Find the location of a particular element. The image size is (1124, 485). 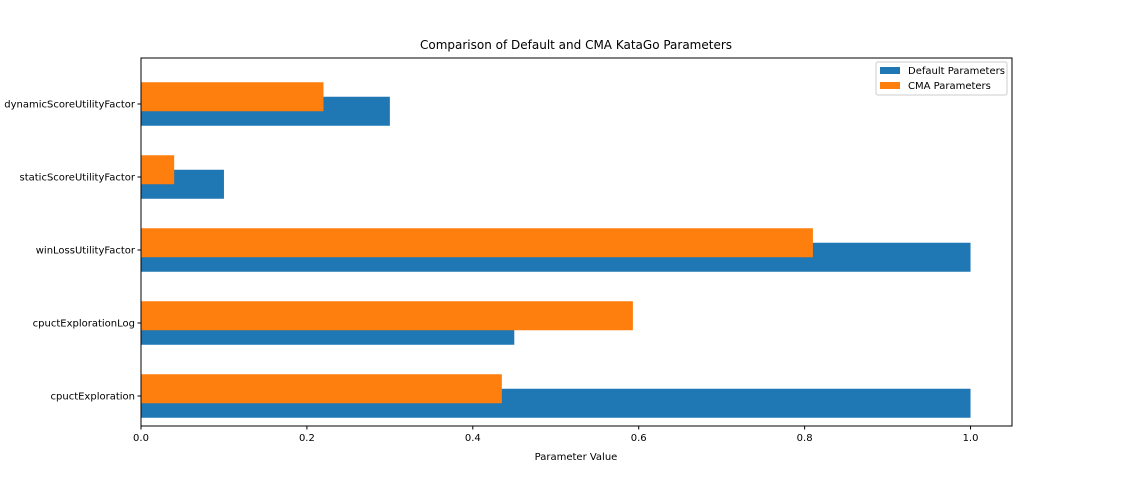

x-tick-label: 0.2 is located at coordinates (307, 438).